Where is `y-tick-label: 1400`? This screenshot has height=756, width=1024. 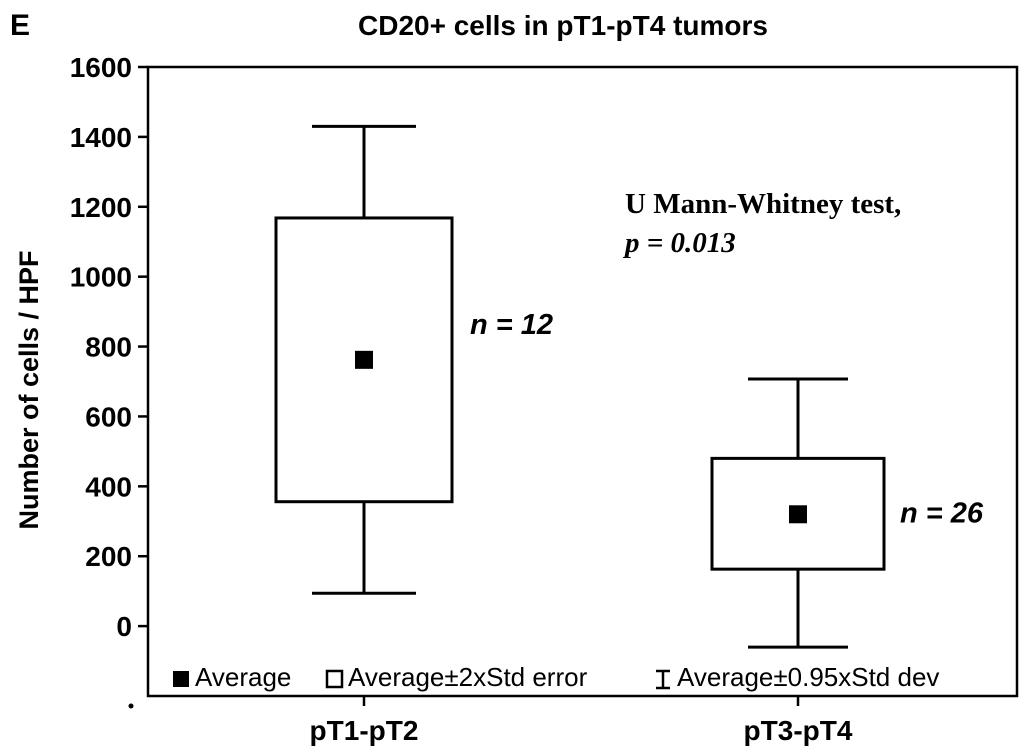
y-tick-label: 1400 is located at coordinates (101, 137).